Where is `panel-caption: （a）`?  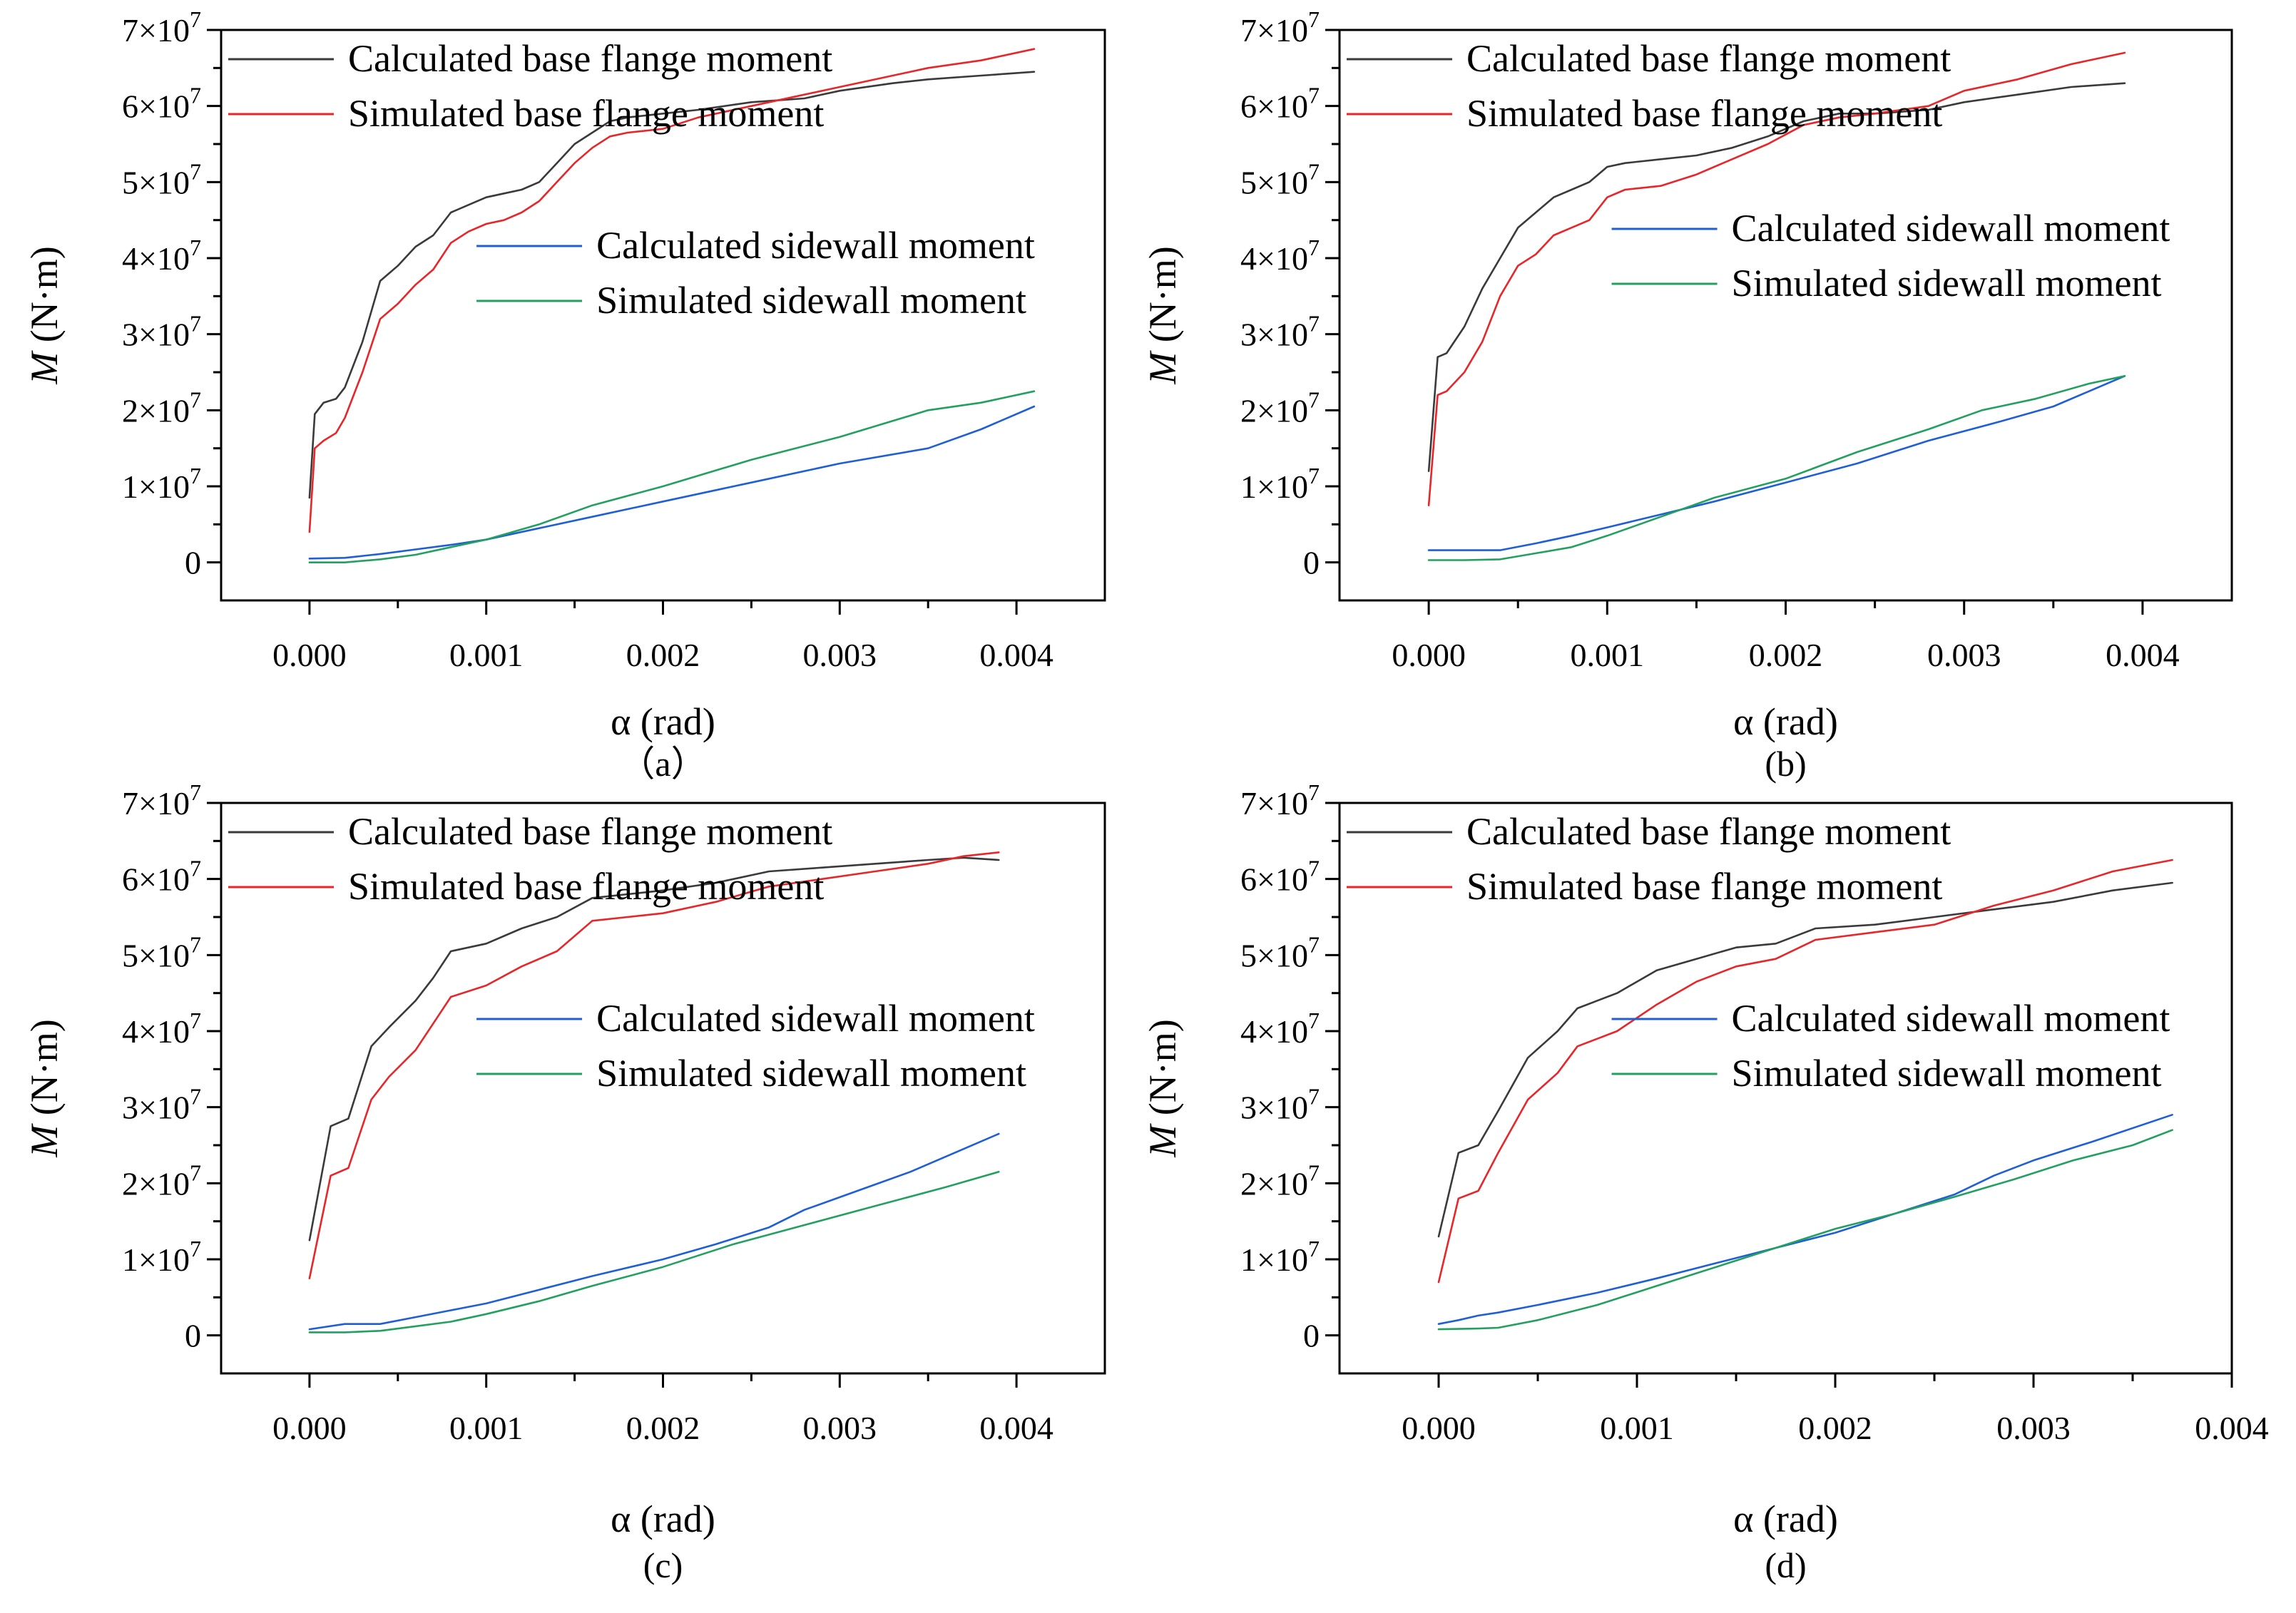 panel-caption: （a） is located at coordinates (662, 764).